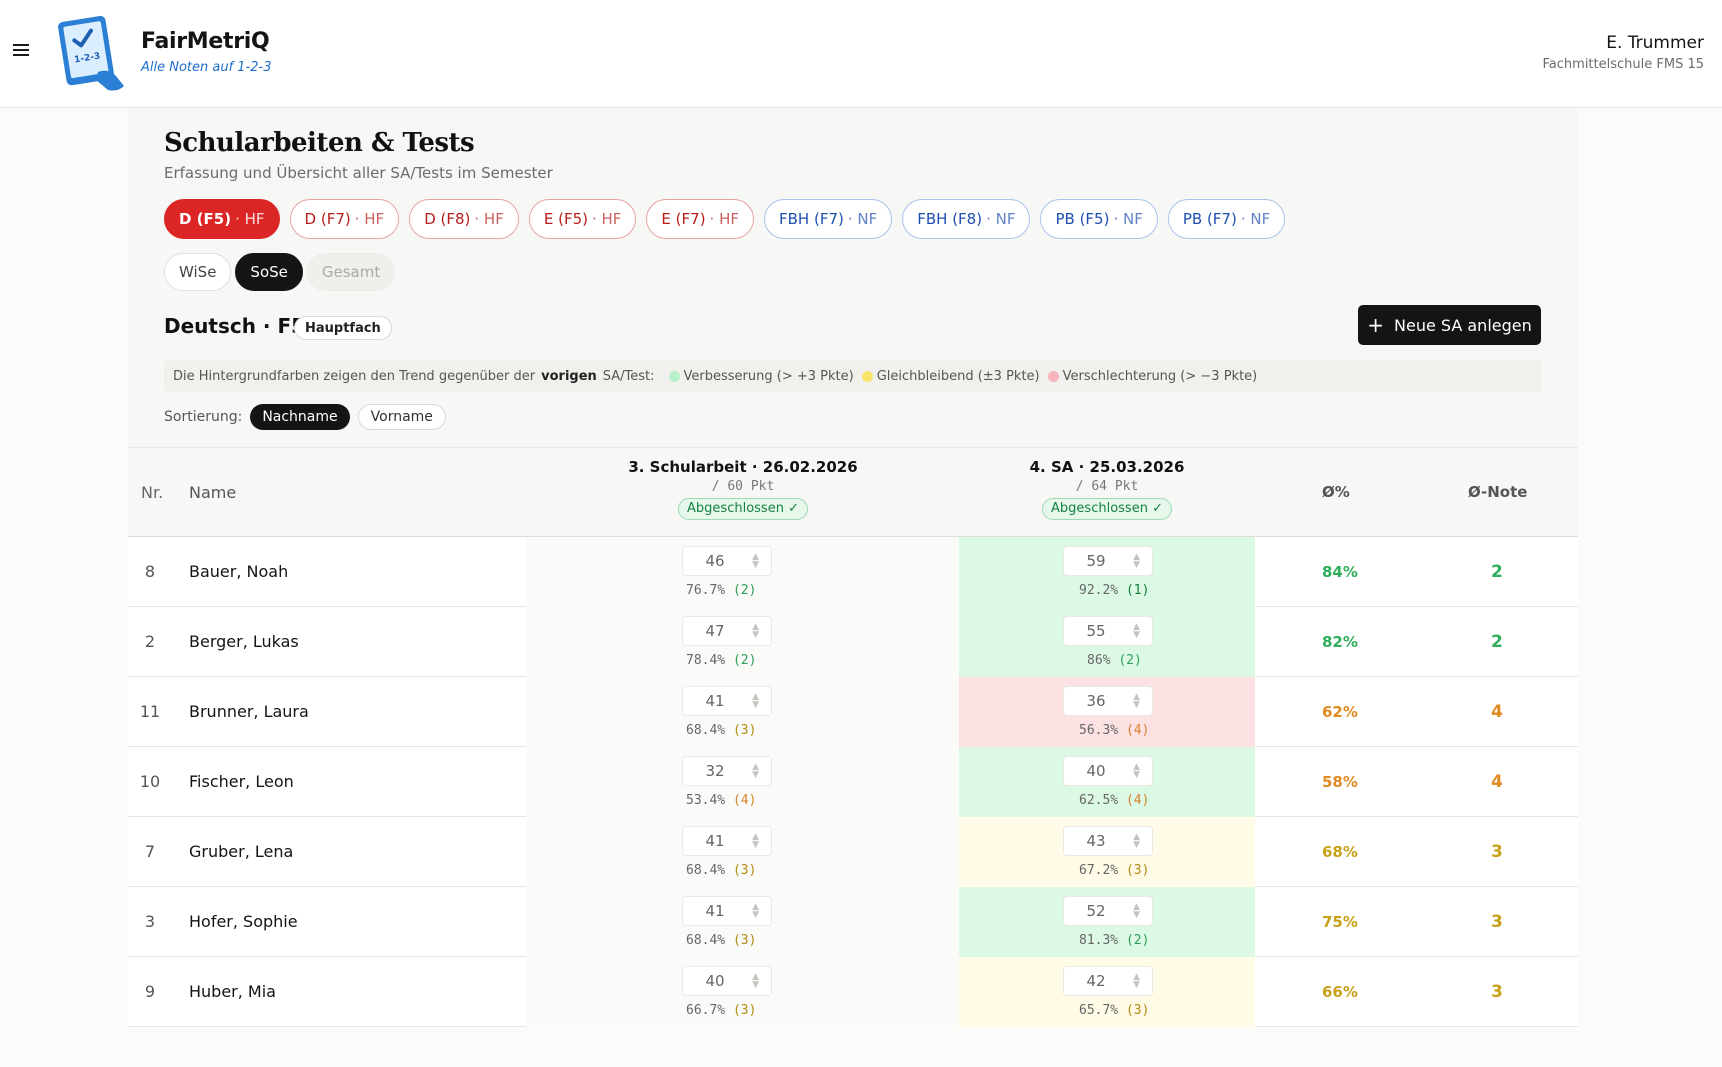  I want to click on subject-tab: E (F5) · HF, so click(582, 219).